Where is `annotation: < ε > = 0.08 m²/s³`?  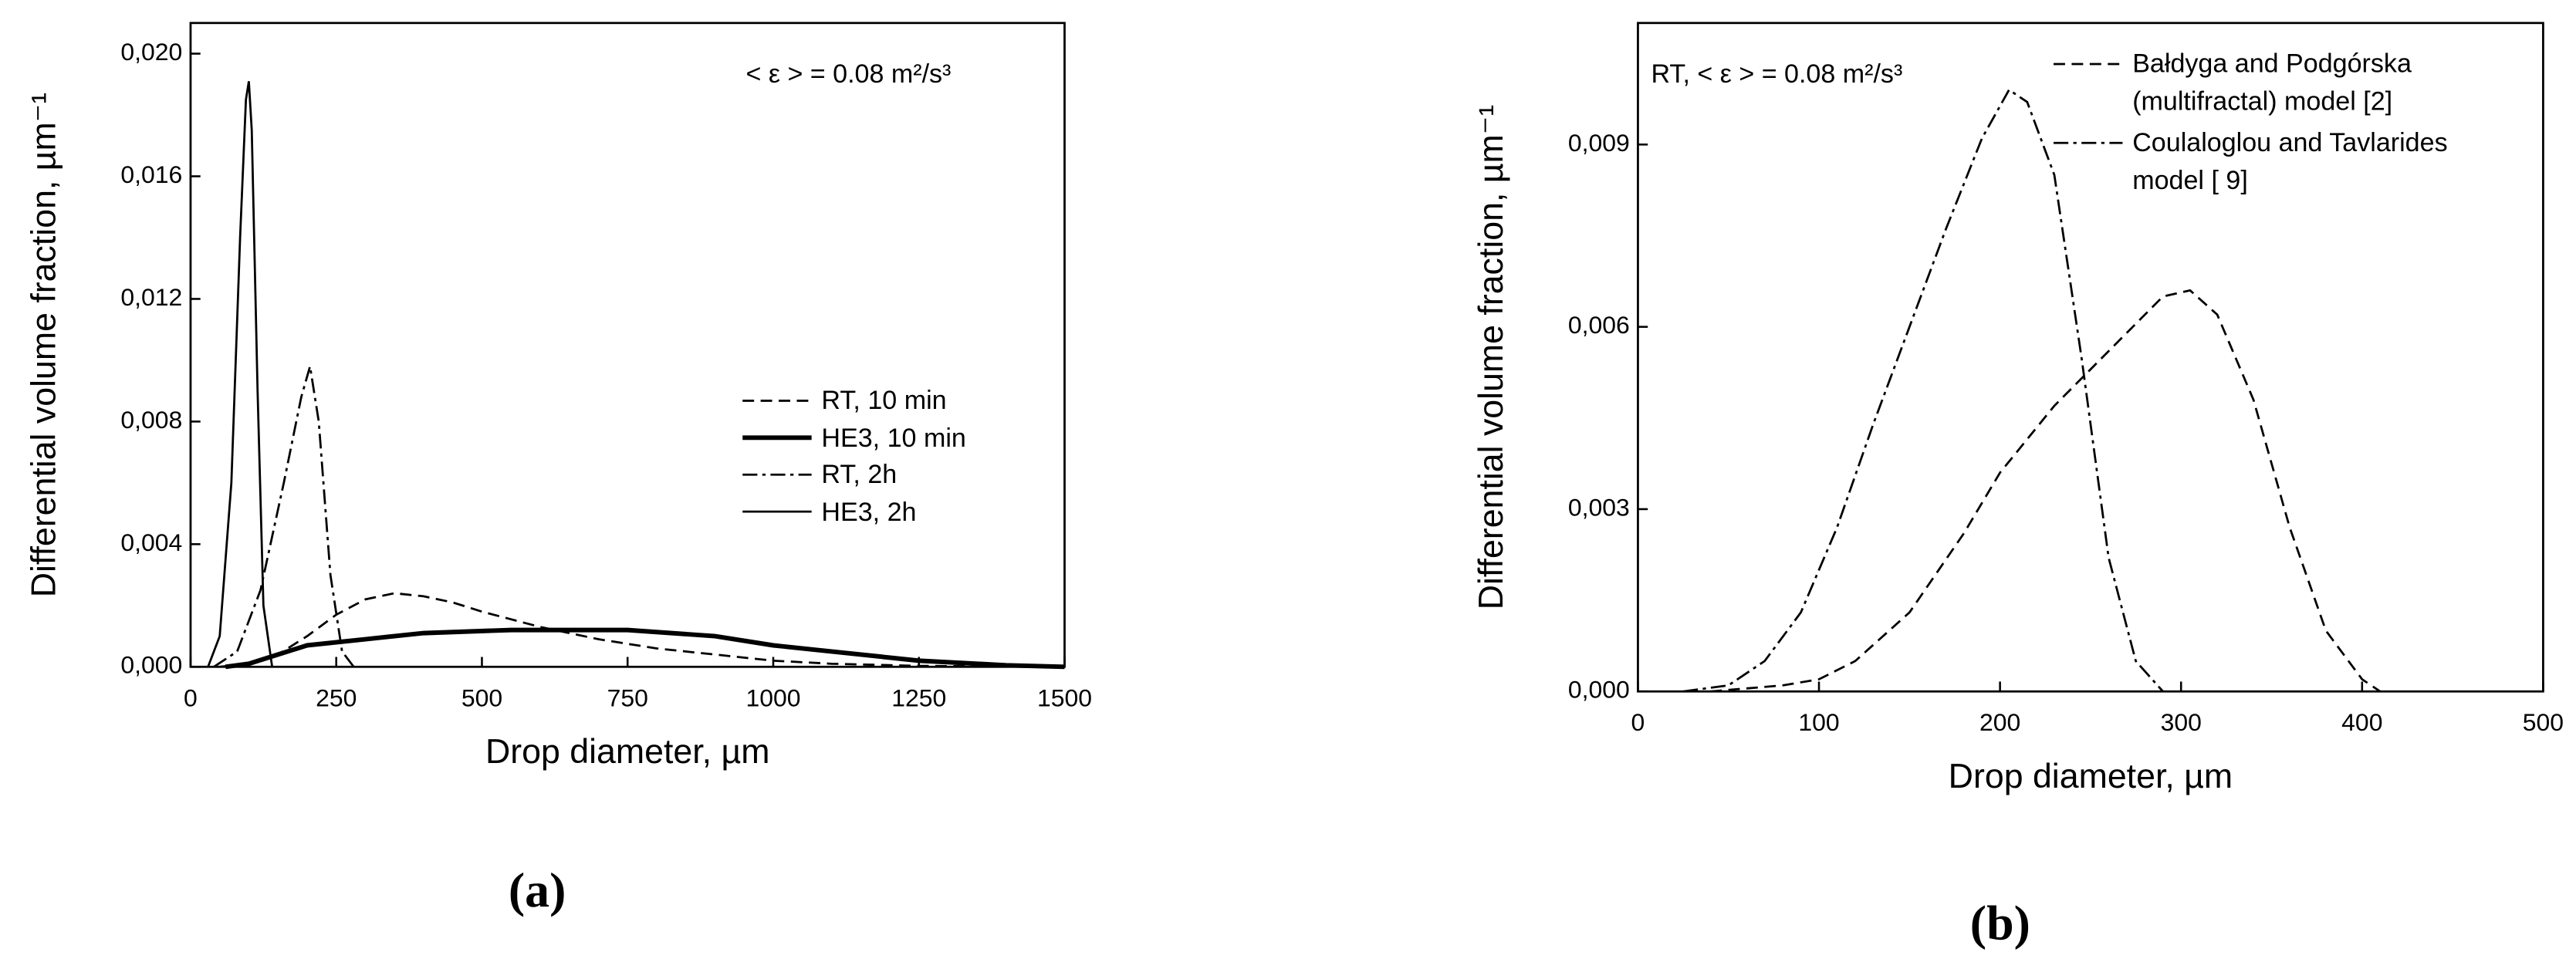
annotation: < ε > = 0.08 m²/s³ is located at coordinates (848, 74).